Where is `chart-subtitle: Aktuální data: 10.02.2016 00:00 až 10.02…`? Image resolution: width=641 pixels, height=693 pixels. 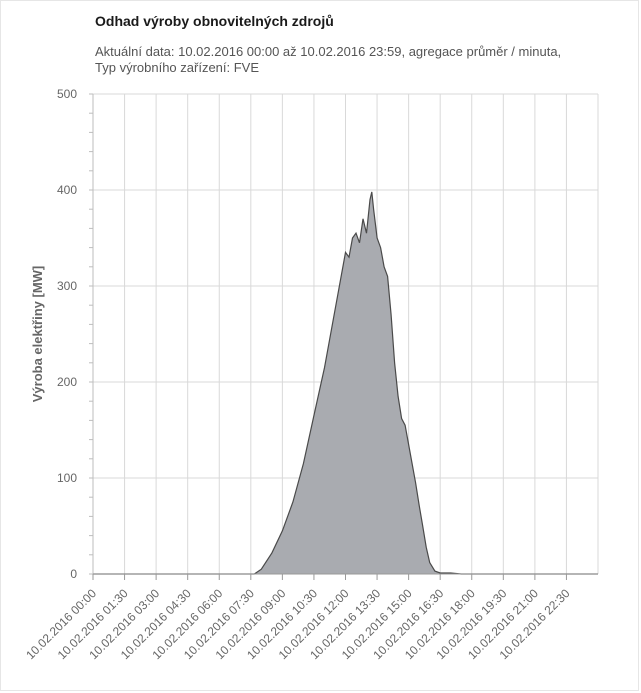 chart-subtitle: Aktuální data: 10.02.2016 00:00 až 10.02… is located at coordinates (328, 59).